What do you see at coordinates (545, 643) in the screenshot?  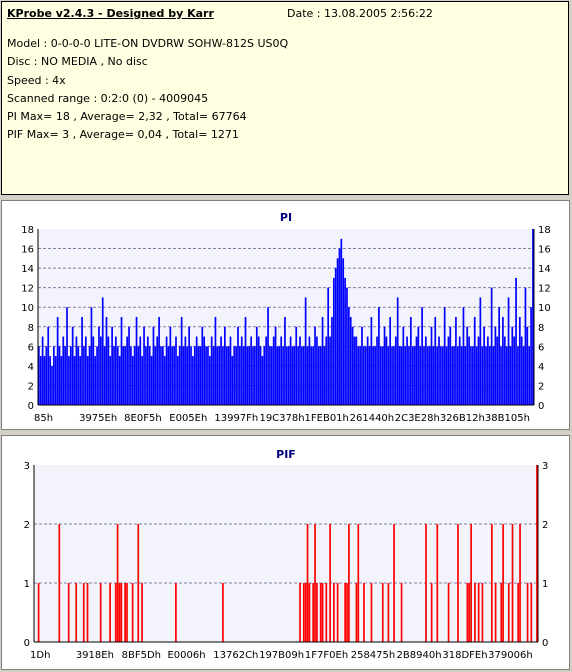 I see `chart1-ytick-right: 0` at bounding box center [545, 643].